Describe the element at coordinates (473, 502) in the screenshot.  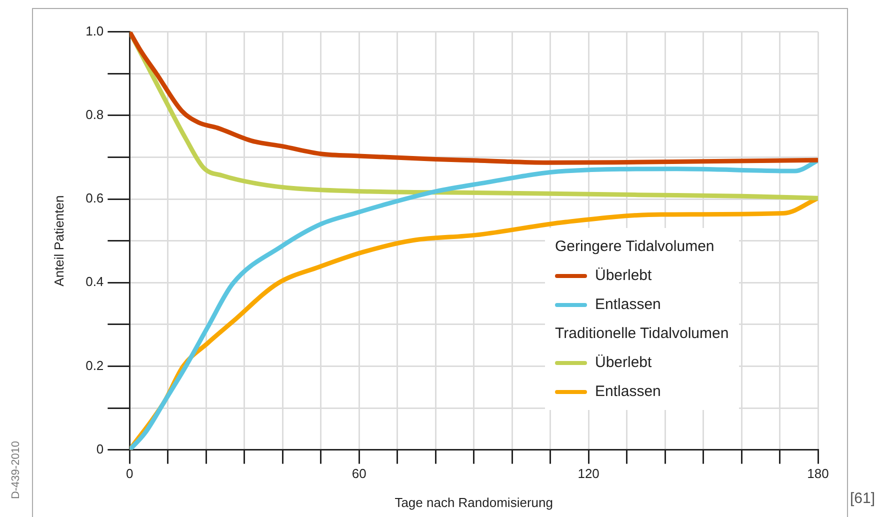
I see `x-axis-title: Tage nach Randomisierung` at that location.